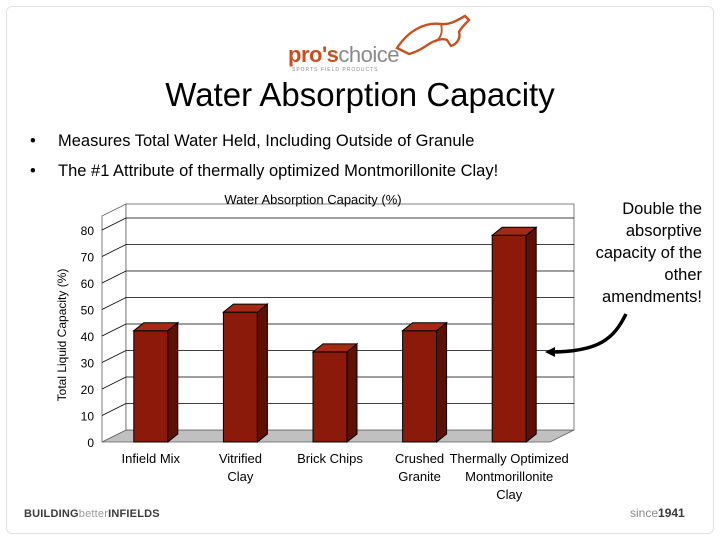 The height and width of the screenshot is (540, 720). Describe the element at coordinates (134, 514) in the screenshot. I see `footer-slogan-c: INFIELDS` at that location.